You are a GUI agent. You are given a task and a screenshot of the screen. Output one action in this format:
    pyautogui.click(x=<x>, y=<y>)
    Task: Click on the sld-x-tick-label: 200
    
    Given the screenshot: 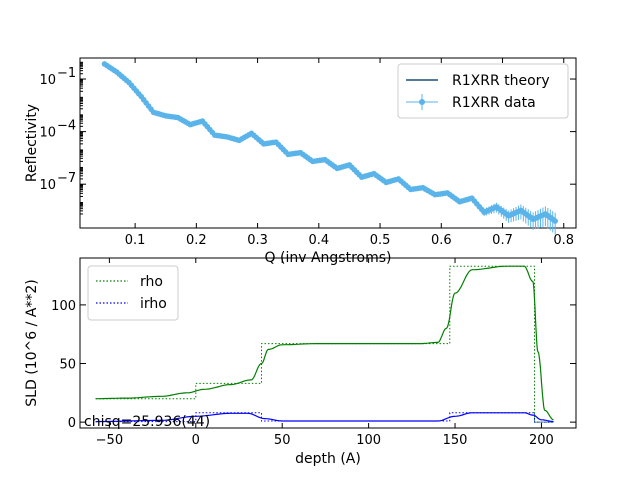 What is the action you would take?
    pyautogui.click(x=541, y=440)
    